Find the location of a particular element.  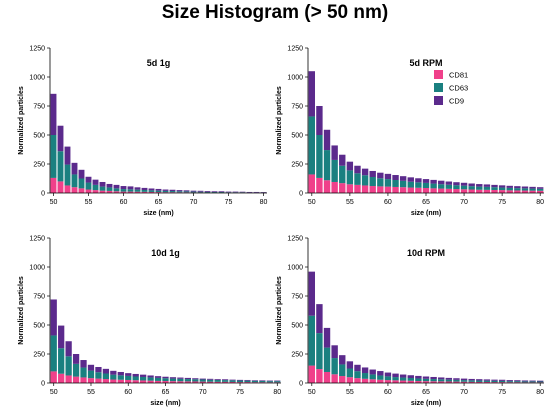

y-tick-label: 750 is located at coordinates (39, 297).